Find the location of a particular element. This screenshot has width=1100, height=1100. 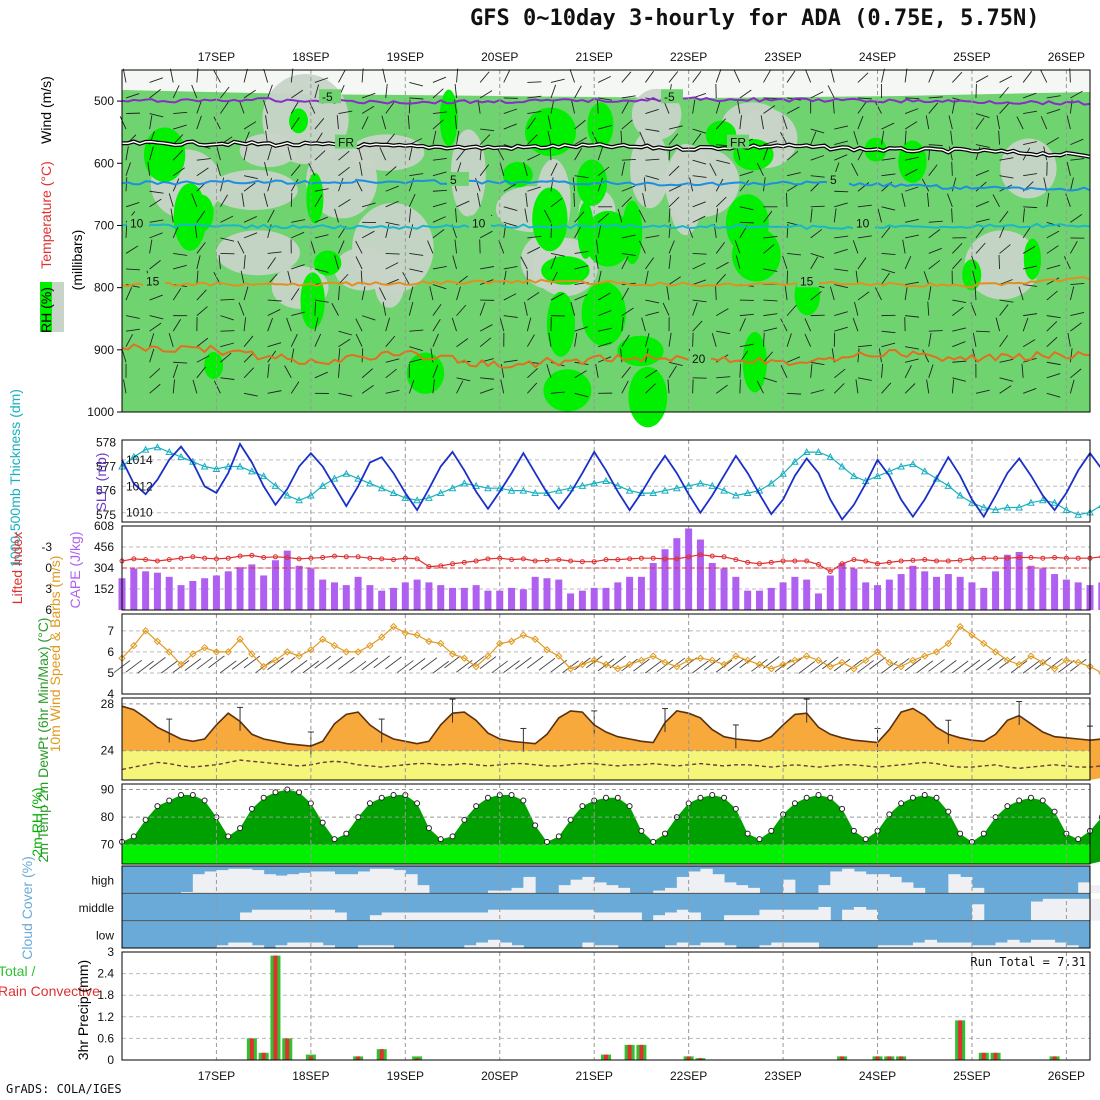

y-tick-label-left: -3 is located at coordinates (46, 547).